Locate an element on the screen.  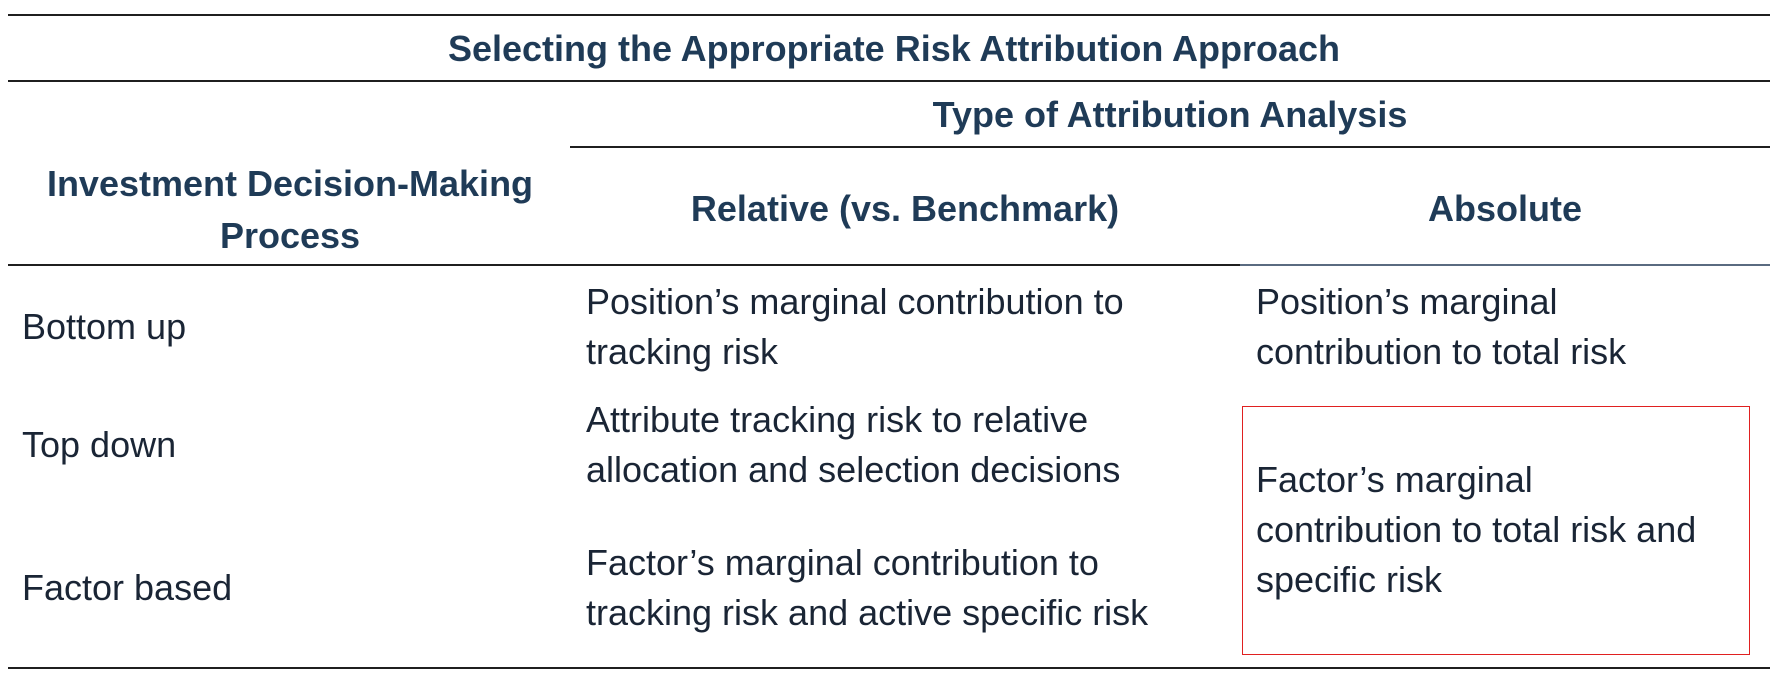
header-bottom-rule-right is located at coordinates (1505, 265).